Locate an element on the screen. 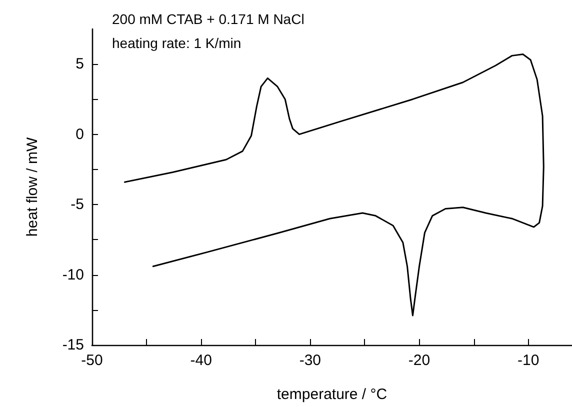 The width and height of the screenshot is (572, 407). y-tick-label: -10 is located at coordinates (73, 275).